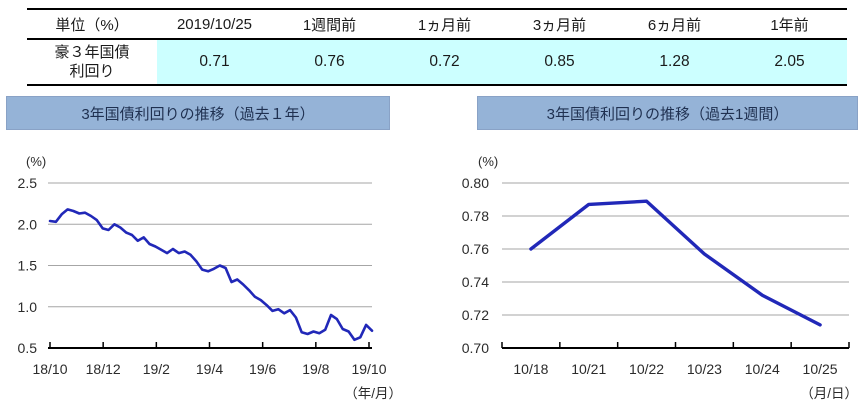 The height and width of the screenshot is (408, 864). What do you see at coordinates (829, 393) in the screenshot?
I see `x-unit-label: （月/日）` at bounding box center [829, 393].